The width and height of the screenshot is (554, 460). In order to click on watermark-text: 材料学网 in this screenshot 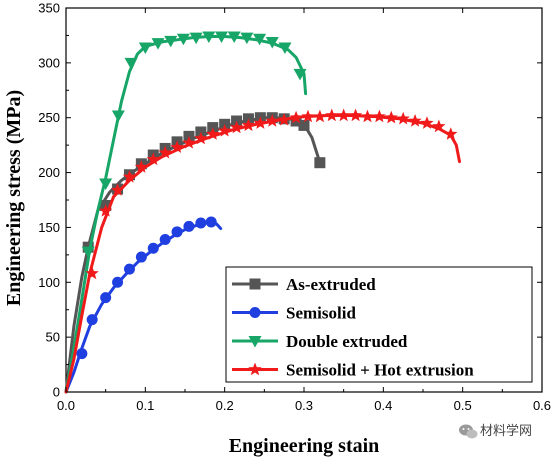, I will do `click(506, 431)`.